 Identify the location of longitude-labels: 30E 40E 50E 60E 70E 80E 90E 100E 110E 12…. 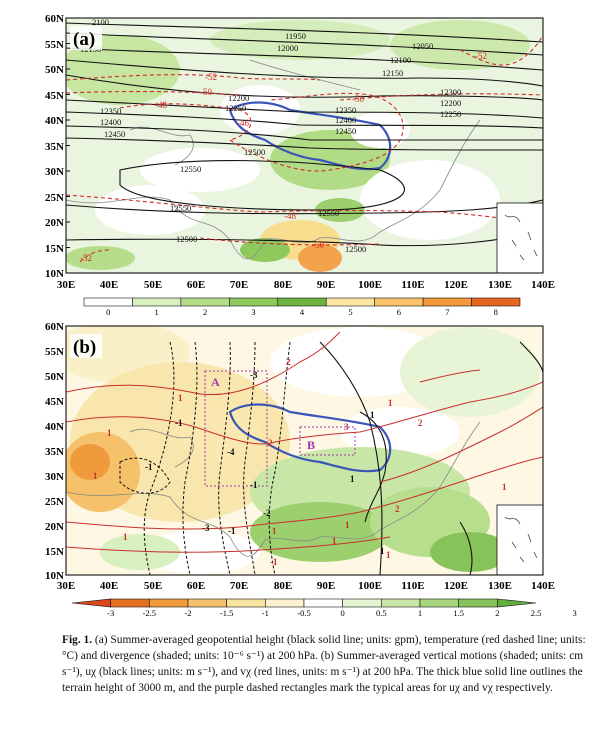
(306, 285).